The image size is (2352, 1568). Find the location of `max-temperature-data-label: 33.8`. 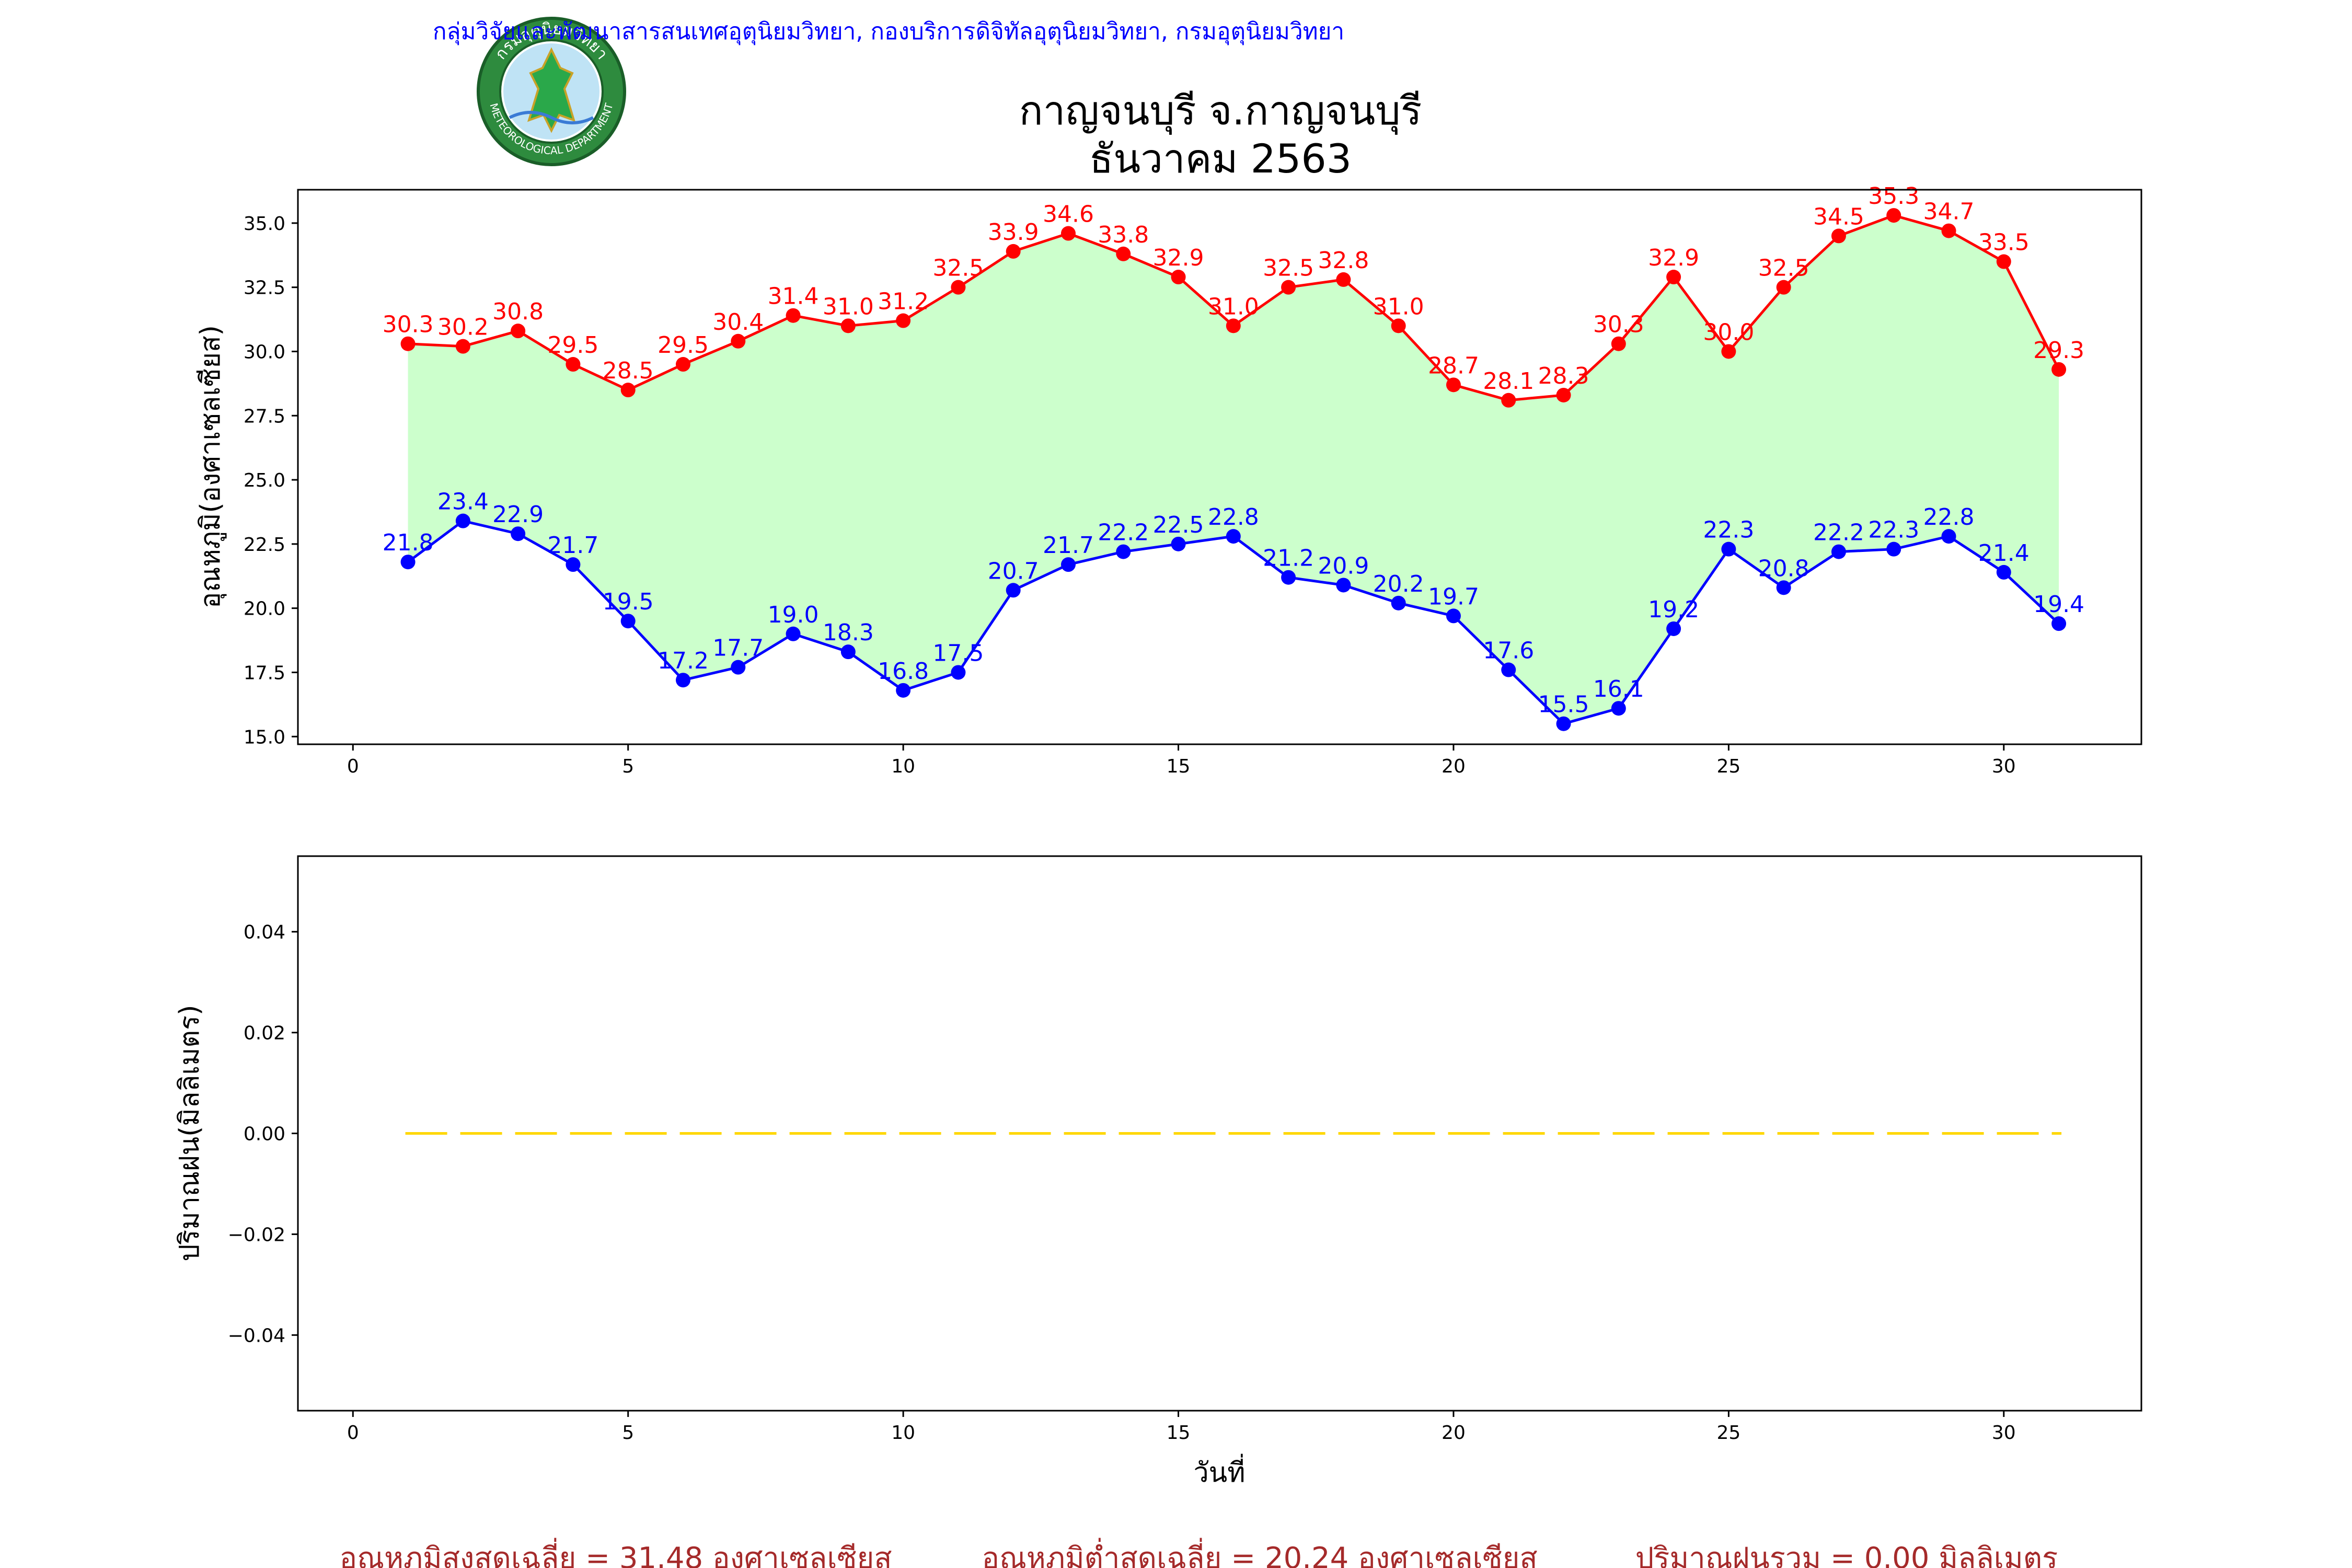

max-temperature-data-label: 33.8 is located at coordinates (1123, 235).